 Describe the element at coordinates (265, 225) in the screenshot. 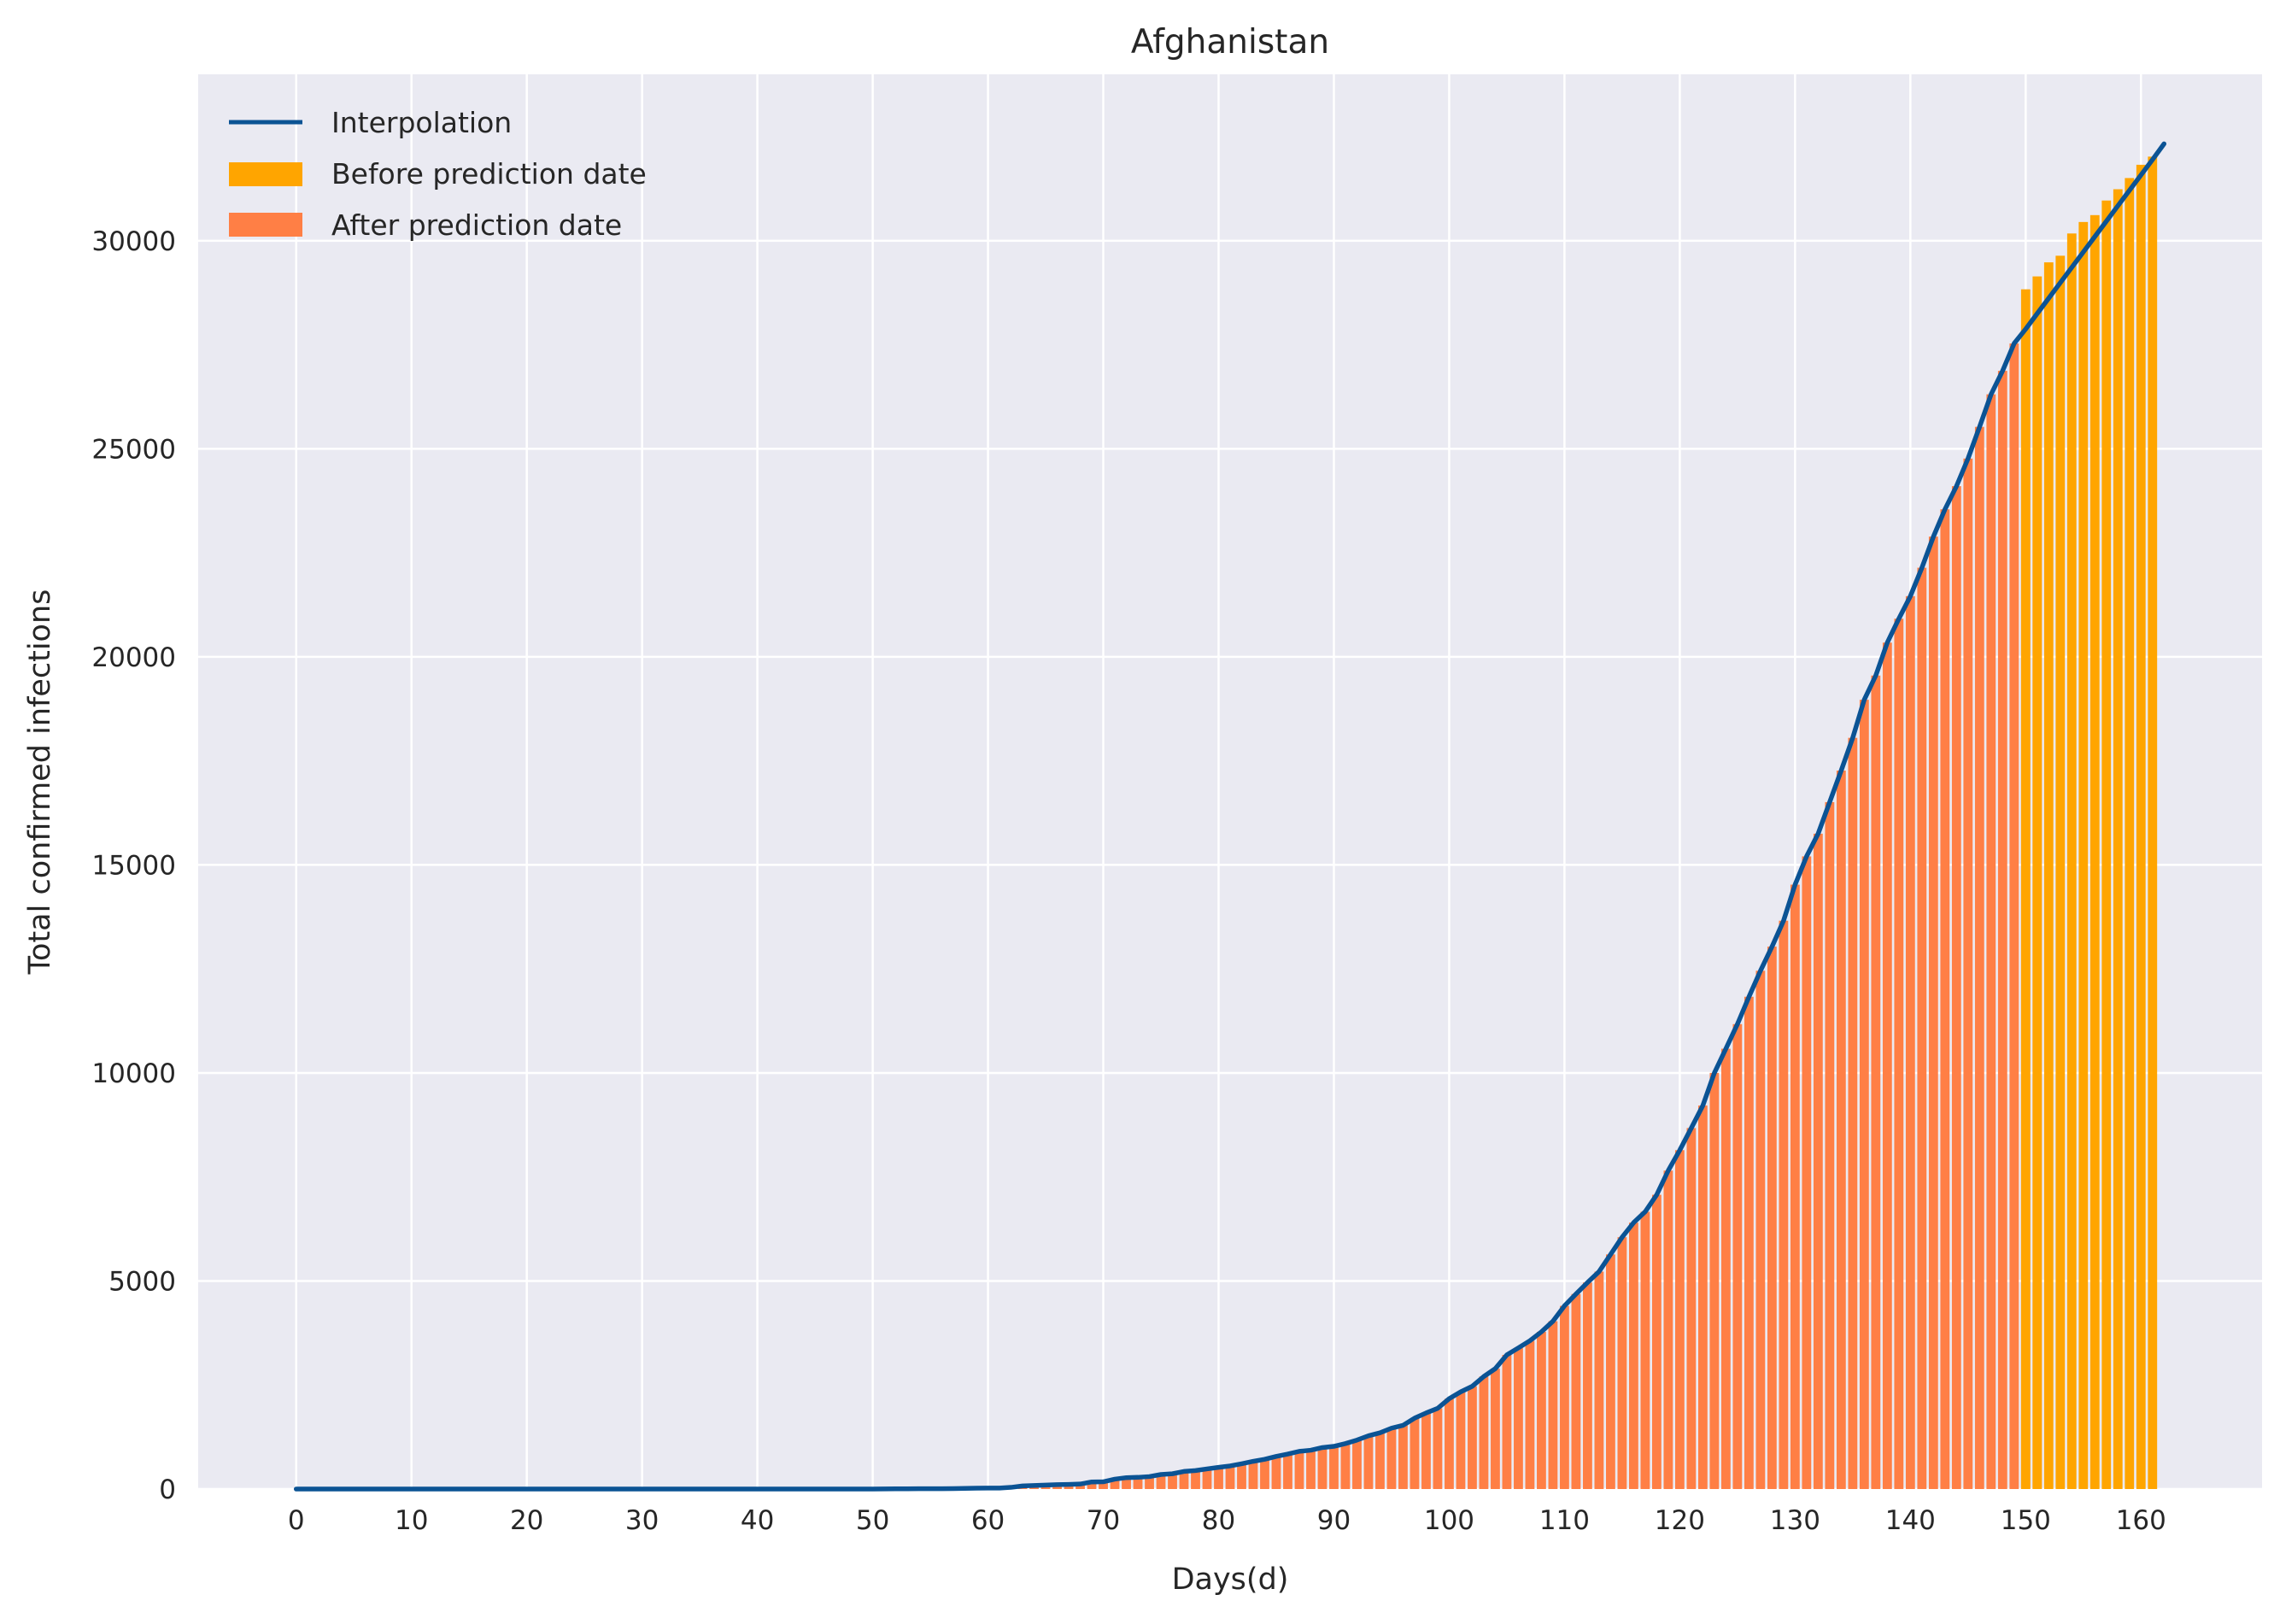

I see `legend-after-swatch` at that location.